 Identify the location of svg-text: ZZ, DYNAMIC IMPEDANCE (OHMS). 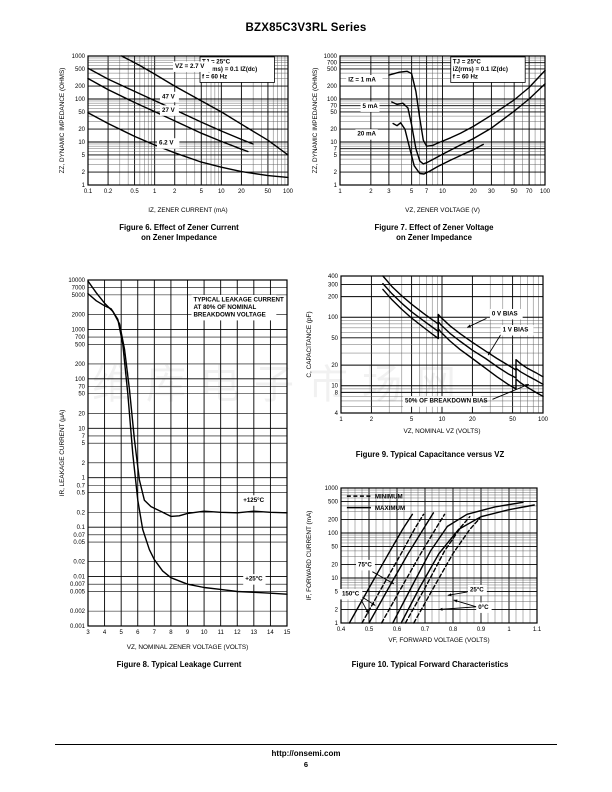
(62, 121).